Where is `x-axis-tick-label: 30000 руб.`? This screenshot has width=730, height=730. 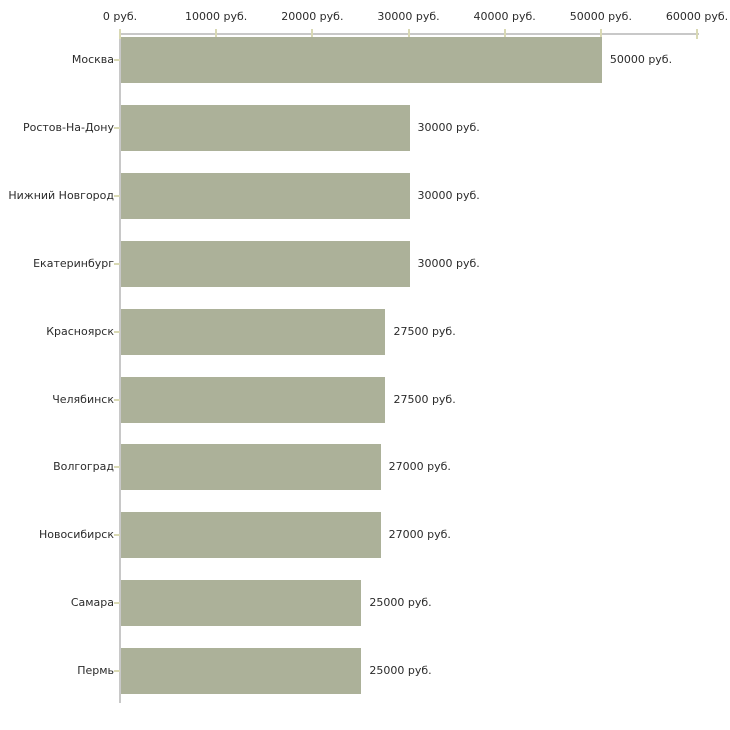 x-axis-tick-label: 30000 руб. is located at coordinates (408, 16).